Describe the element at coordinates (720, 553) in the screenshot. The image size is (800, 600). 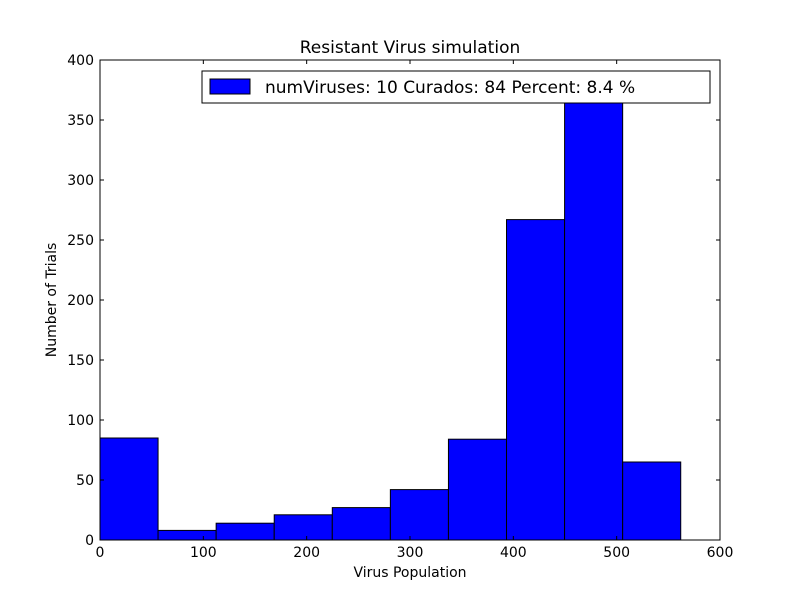
I see `x-tick-label-600: 600` at that location.